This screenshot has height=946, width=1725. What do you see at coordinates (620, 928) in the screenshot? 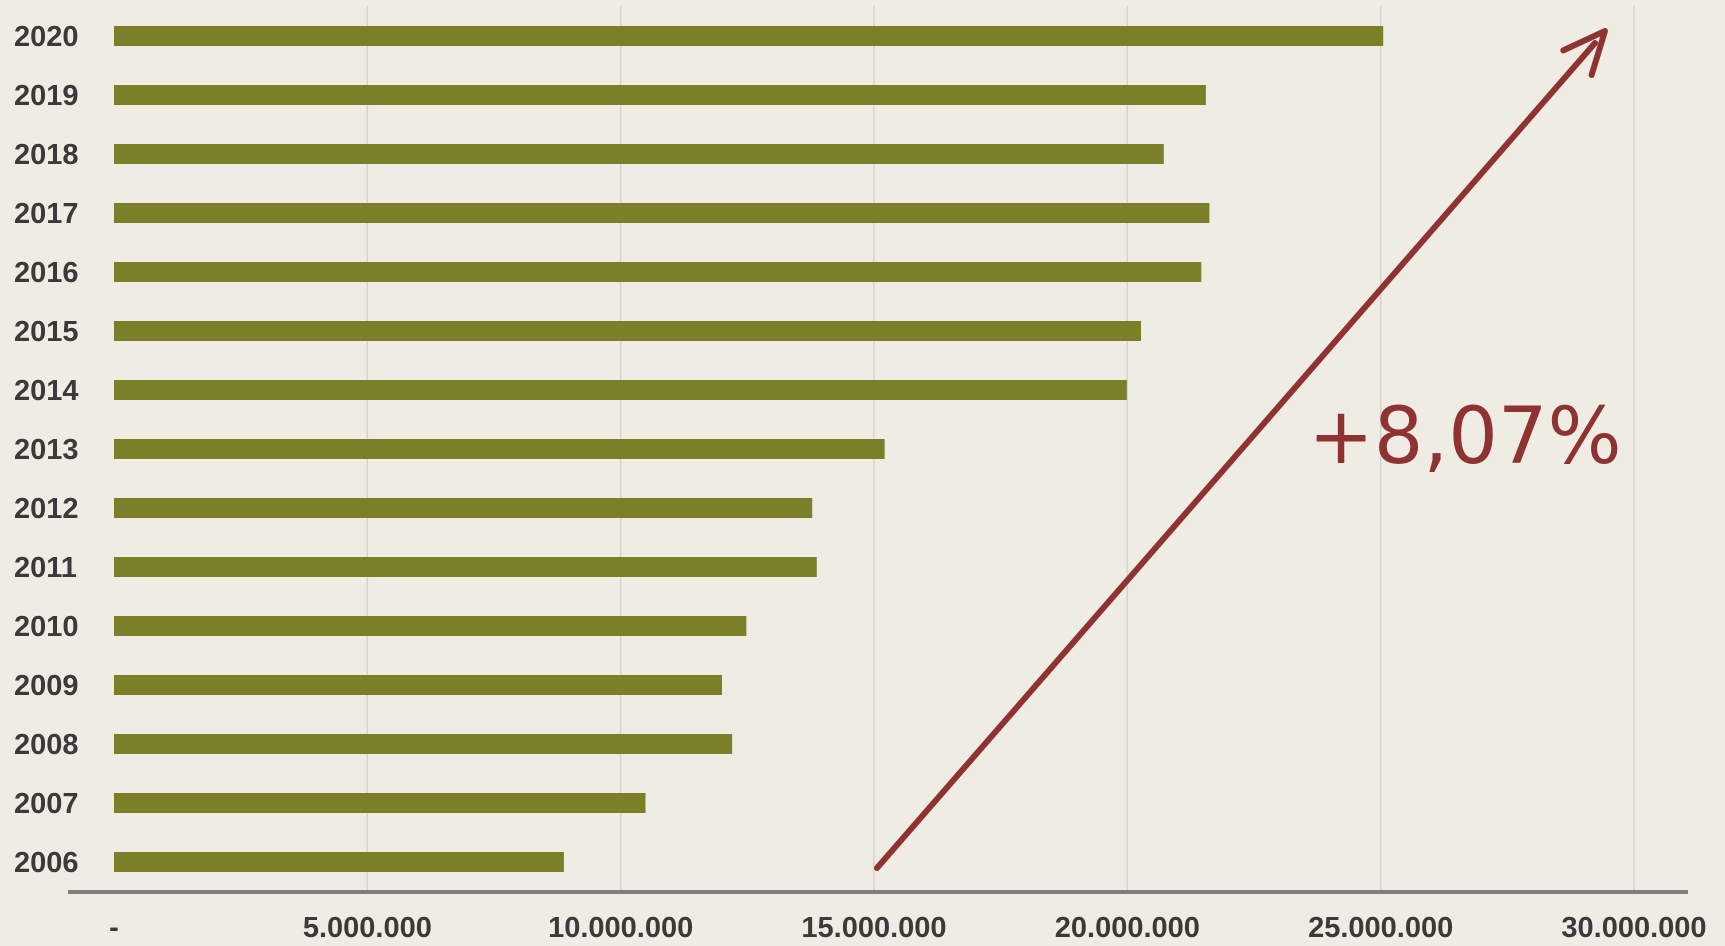
I see `x-tick-label-2: 10.000.000` at bounding box center [620, 928].